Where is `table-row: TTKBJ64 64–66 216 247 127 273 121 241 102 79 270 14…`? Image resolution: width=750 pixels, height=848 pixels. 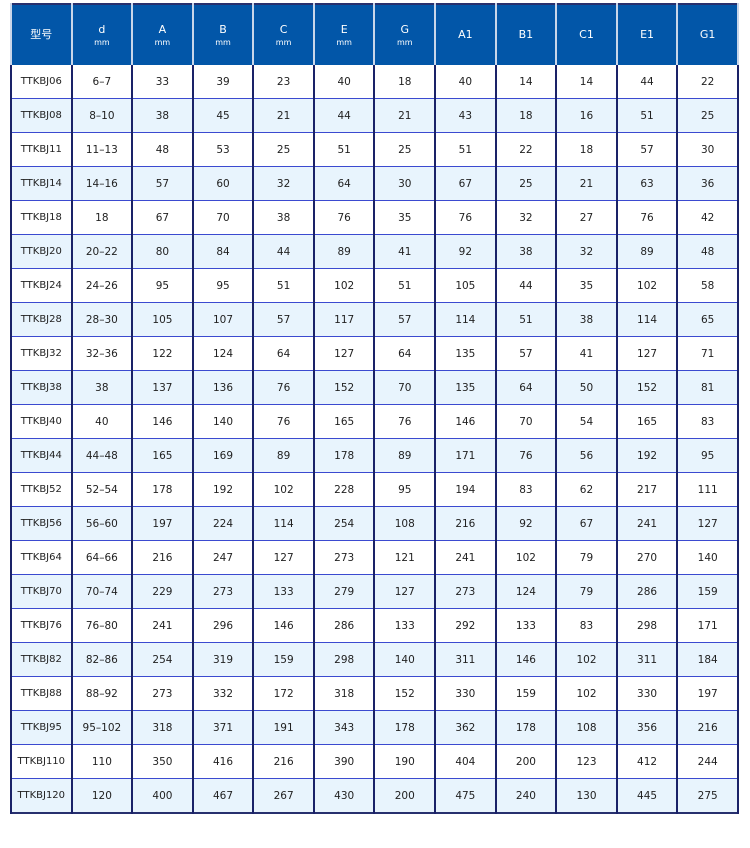
table-row: TTKBJ64 64–66 216 247 127 273 121 241 102 79 270 14… is located at coordinates (374, 557).